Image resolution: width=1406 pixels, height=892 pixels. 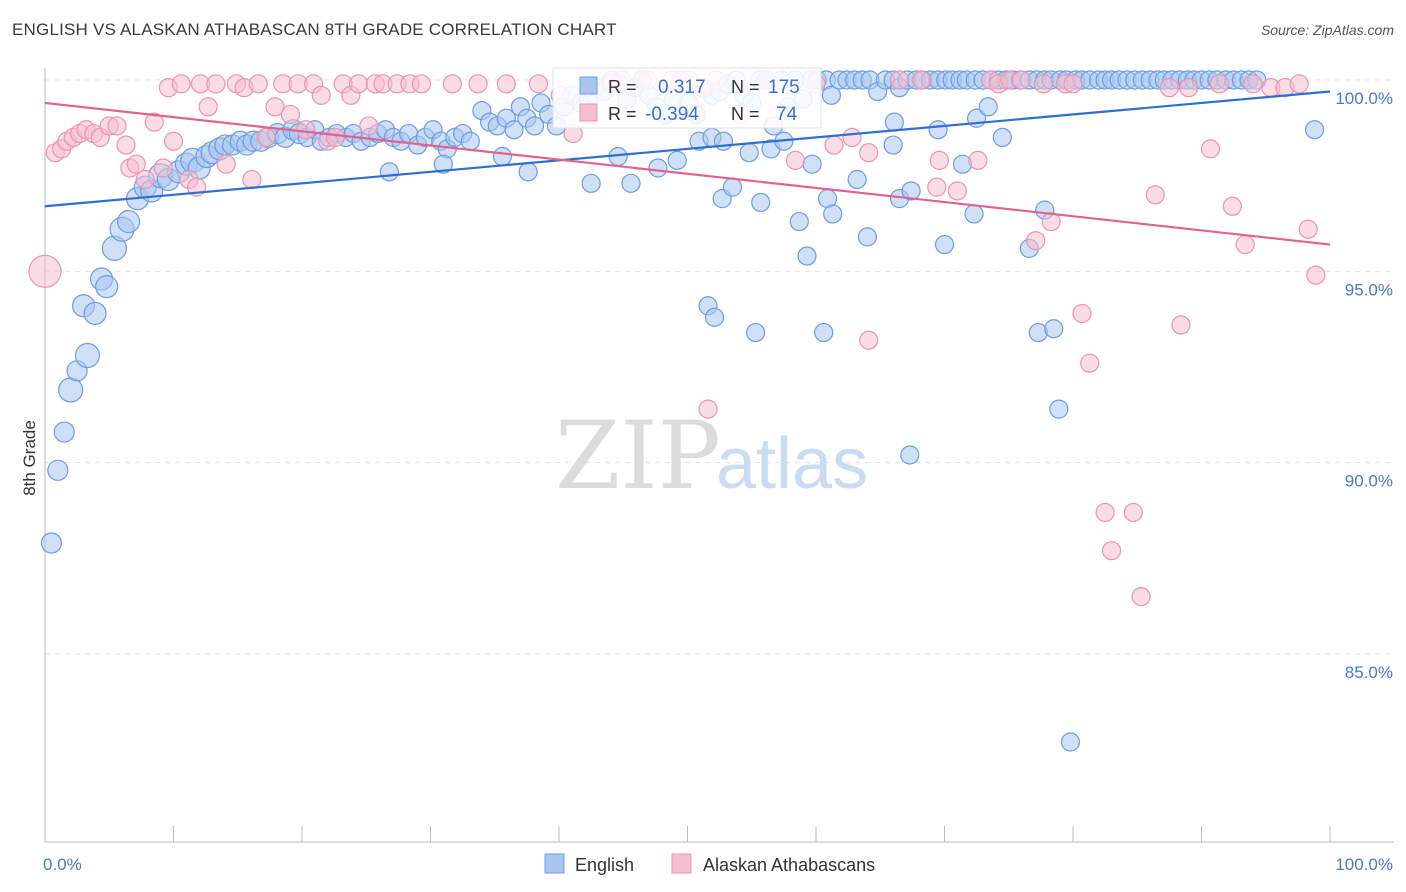 I want to click on english-r-label: R =, so click(x=622, y=87).